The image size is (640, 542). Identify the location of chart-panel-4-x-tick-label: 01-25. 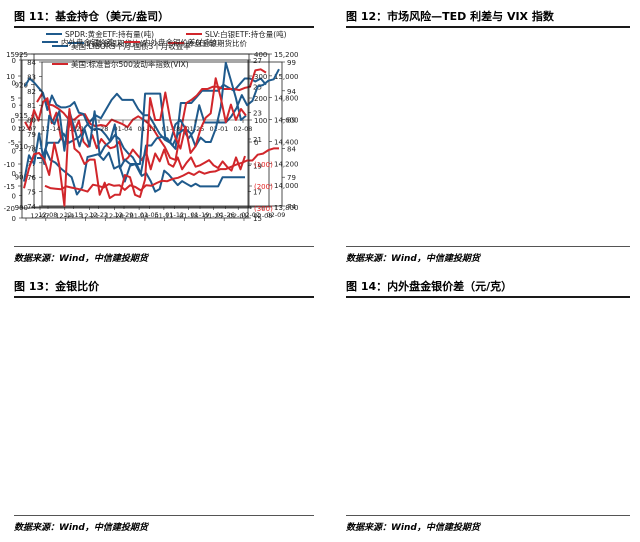
(195, 129).